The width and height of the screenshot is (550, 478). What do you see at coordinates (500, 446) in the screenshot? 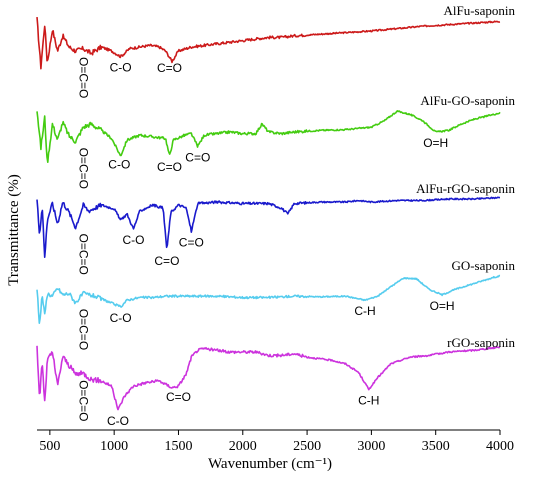
I see `x-tick-label: 4000` at bounding box center [500, 446].